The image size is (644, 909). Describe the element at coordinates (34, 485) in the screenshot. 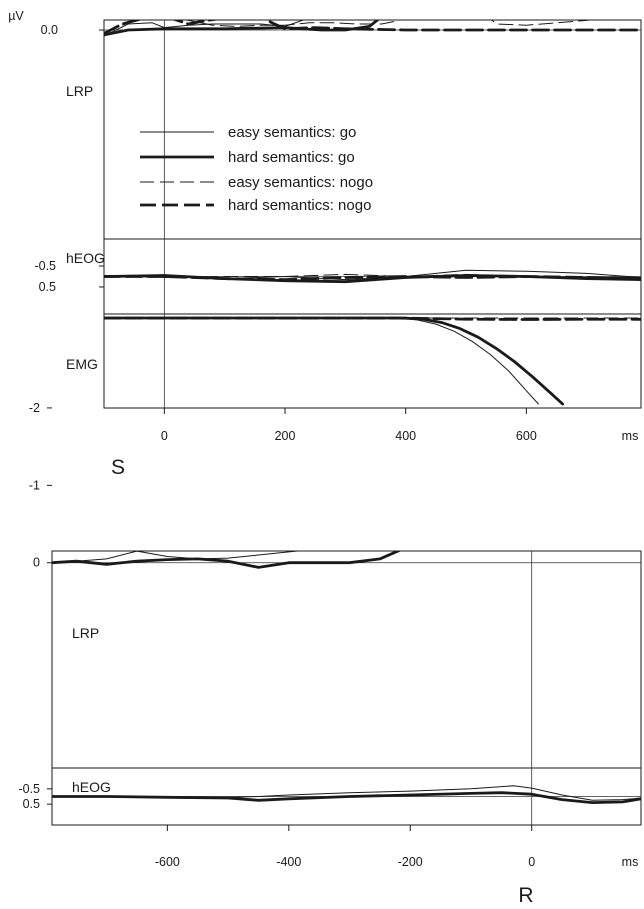

I see `y-tick-label: -1` at that location.